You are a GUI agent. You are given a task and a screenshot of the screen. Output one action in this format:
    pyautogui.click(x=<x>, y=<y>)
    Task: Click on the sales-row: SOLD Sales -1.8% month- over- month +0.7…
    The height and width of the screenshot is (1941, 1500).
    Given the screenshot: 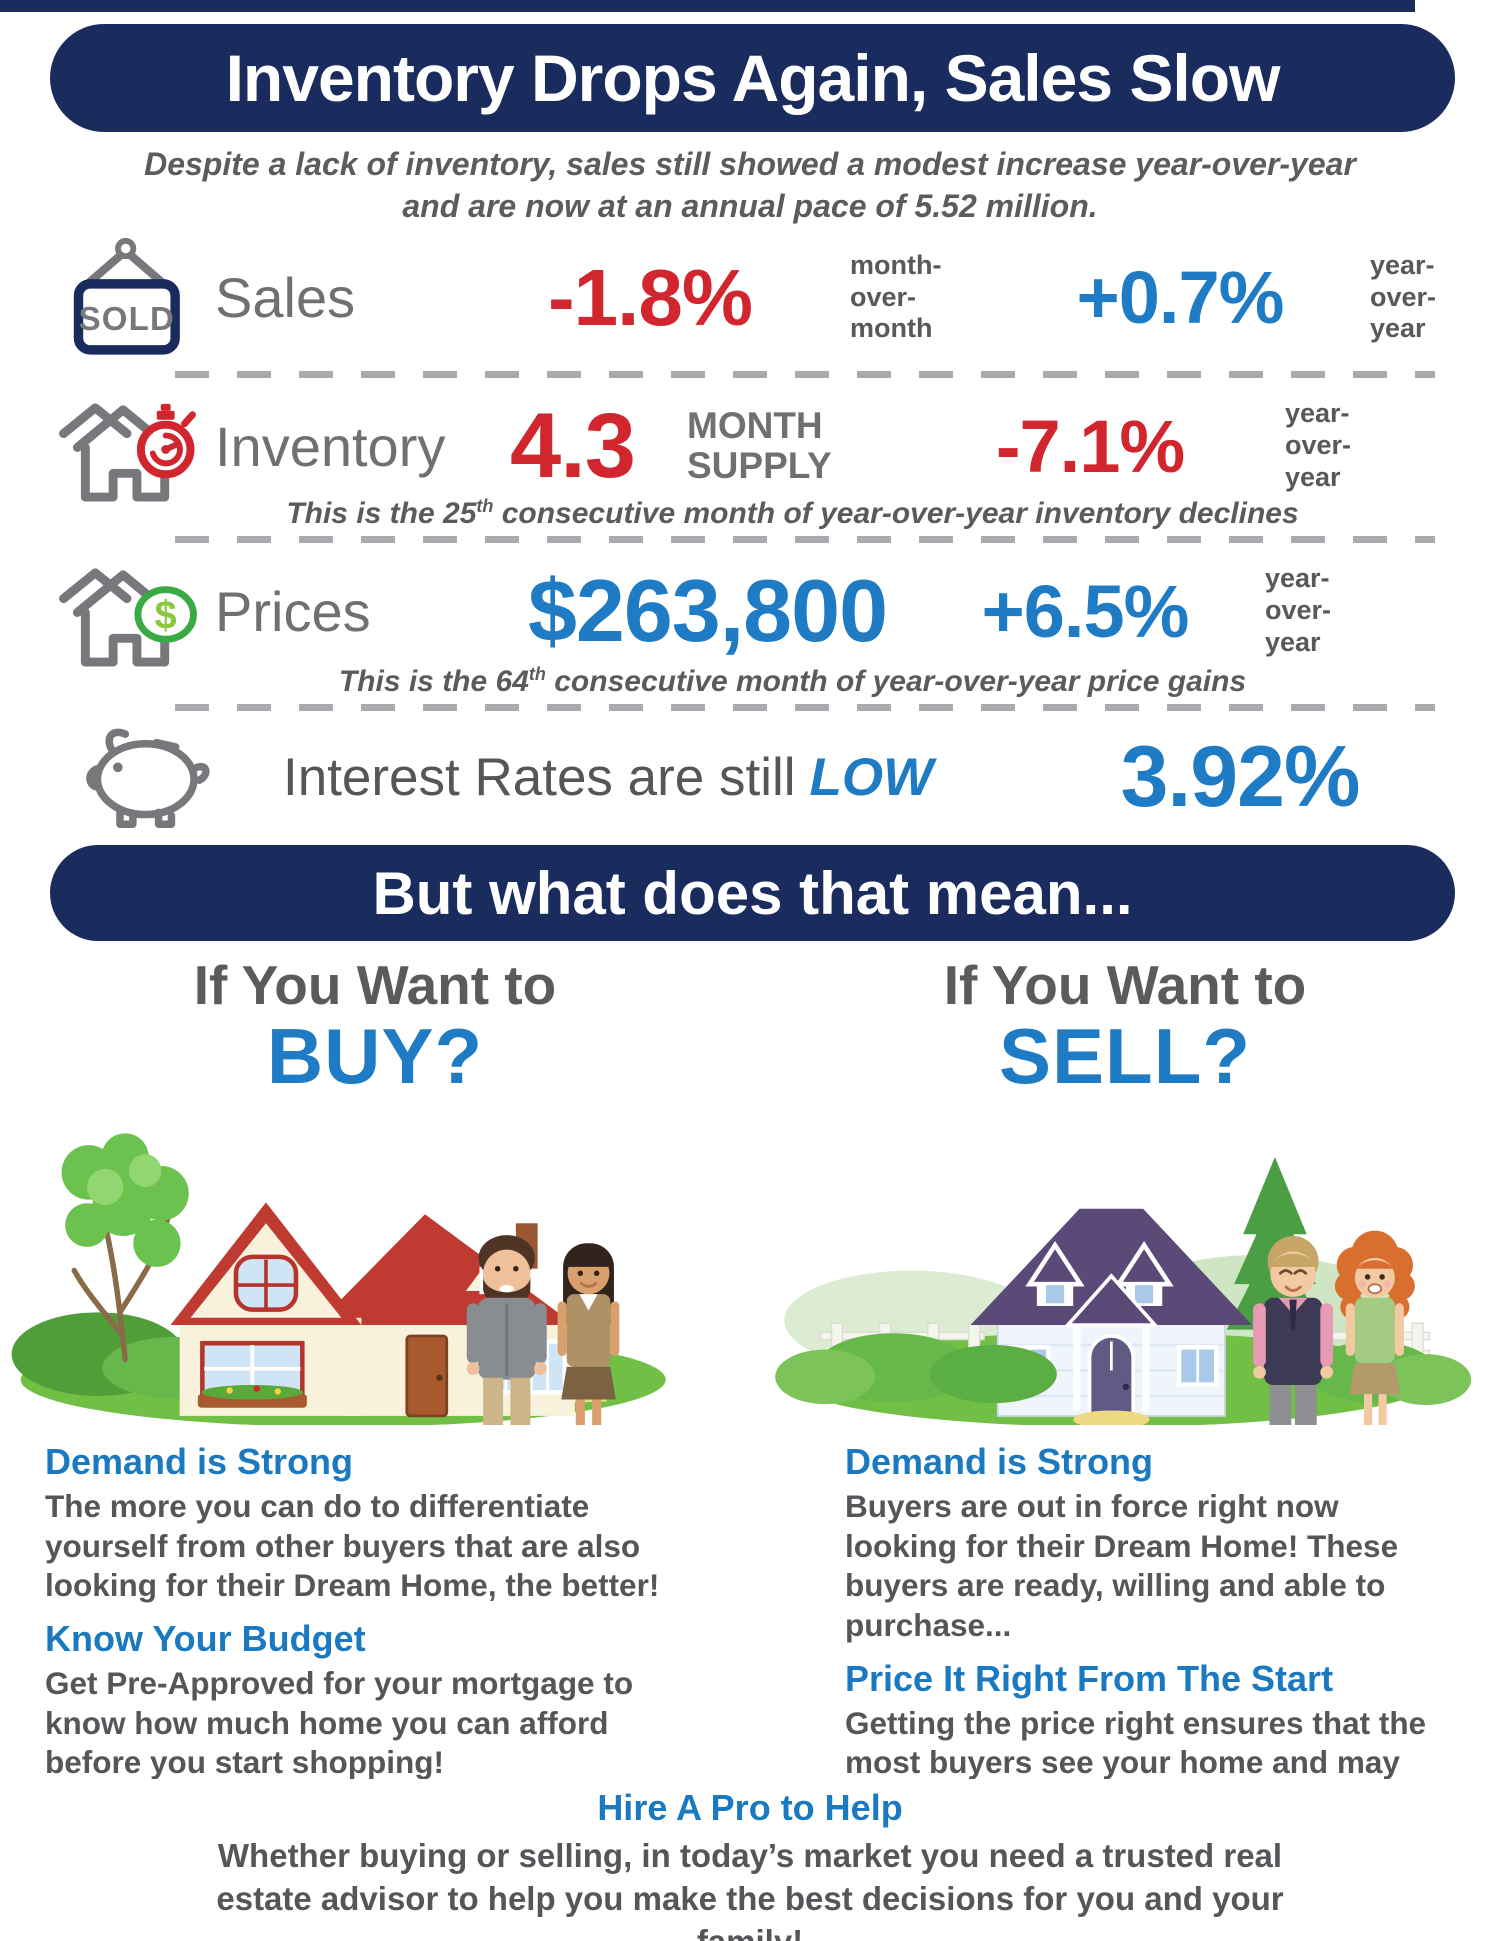 What is the action you would take?
    pyautogui.click(x=747, y=297)
    